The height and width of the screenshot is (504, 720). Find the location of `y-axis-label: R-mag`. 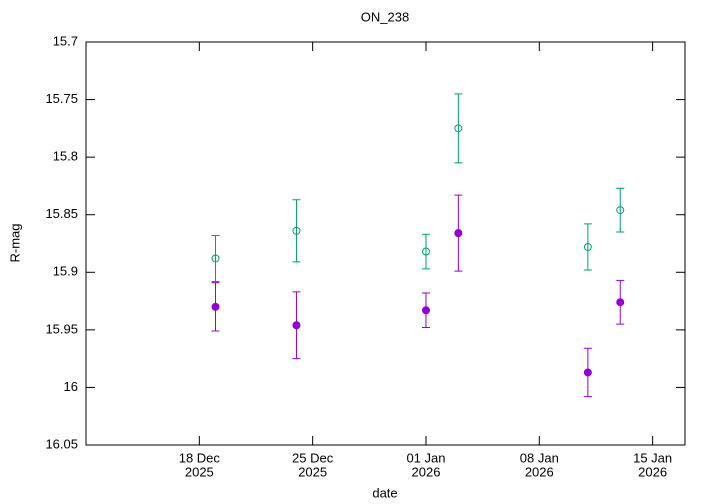

y-axis-label: R-mag is located at coordinates (14, 242).